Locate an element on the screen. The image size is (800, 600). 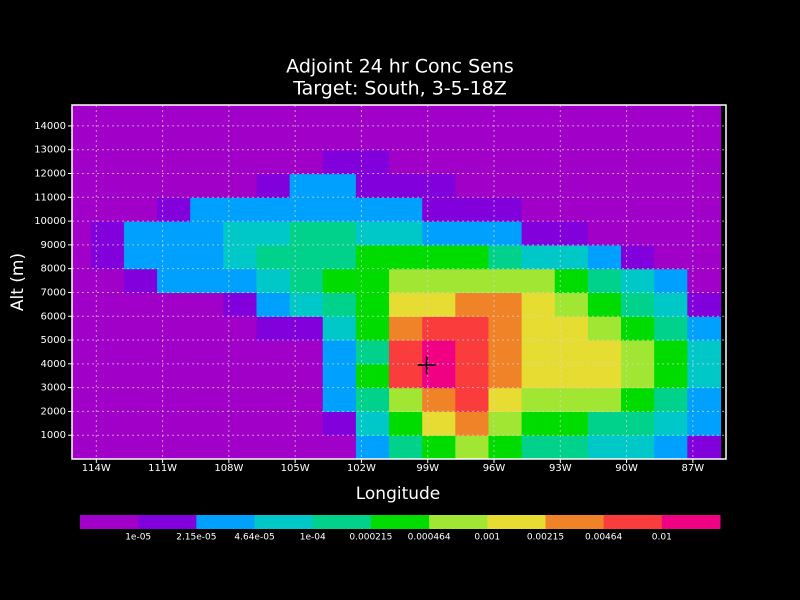
y-tick-label: 6000 is located at coordinates (53, 316).